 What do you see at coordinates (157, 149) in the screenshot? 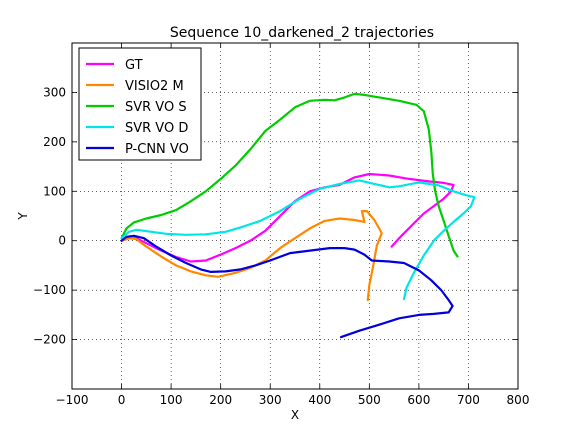
I see `legend-label-p-cnn-vo: P-CNN VO` at bounding box center [157, 149].